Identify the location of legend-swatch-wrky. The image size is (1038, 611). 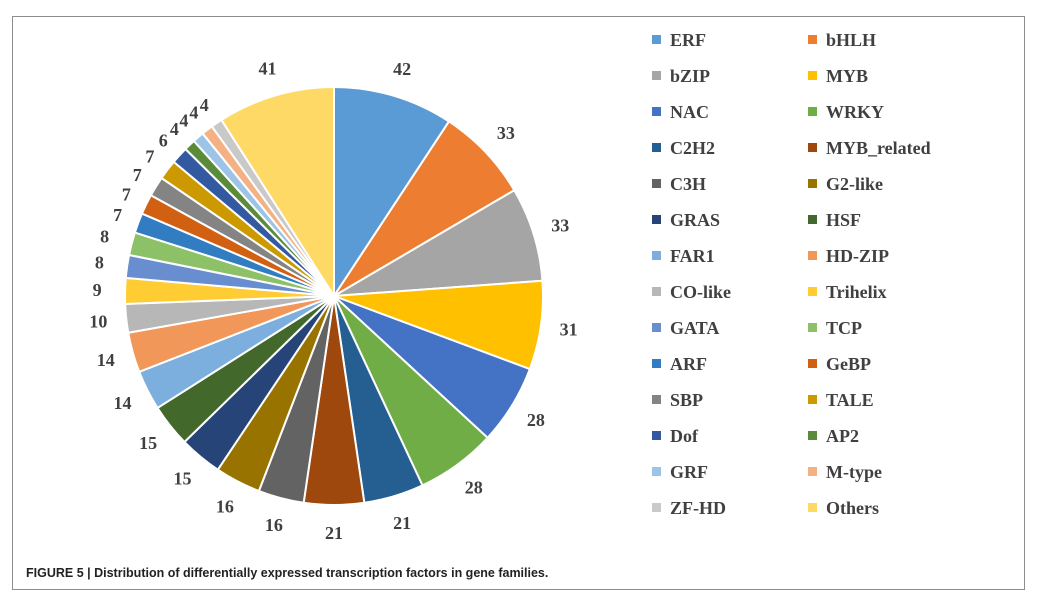
(812, 111).